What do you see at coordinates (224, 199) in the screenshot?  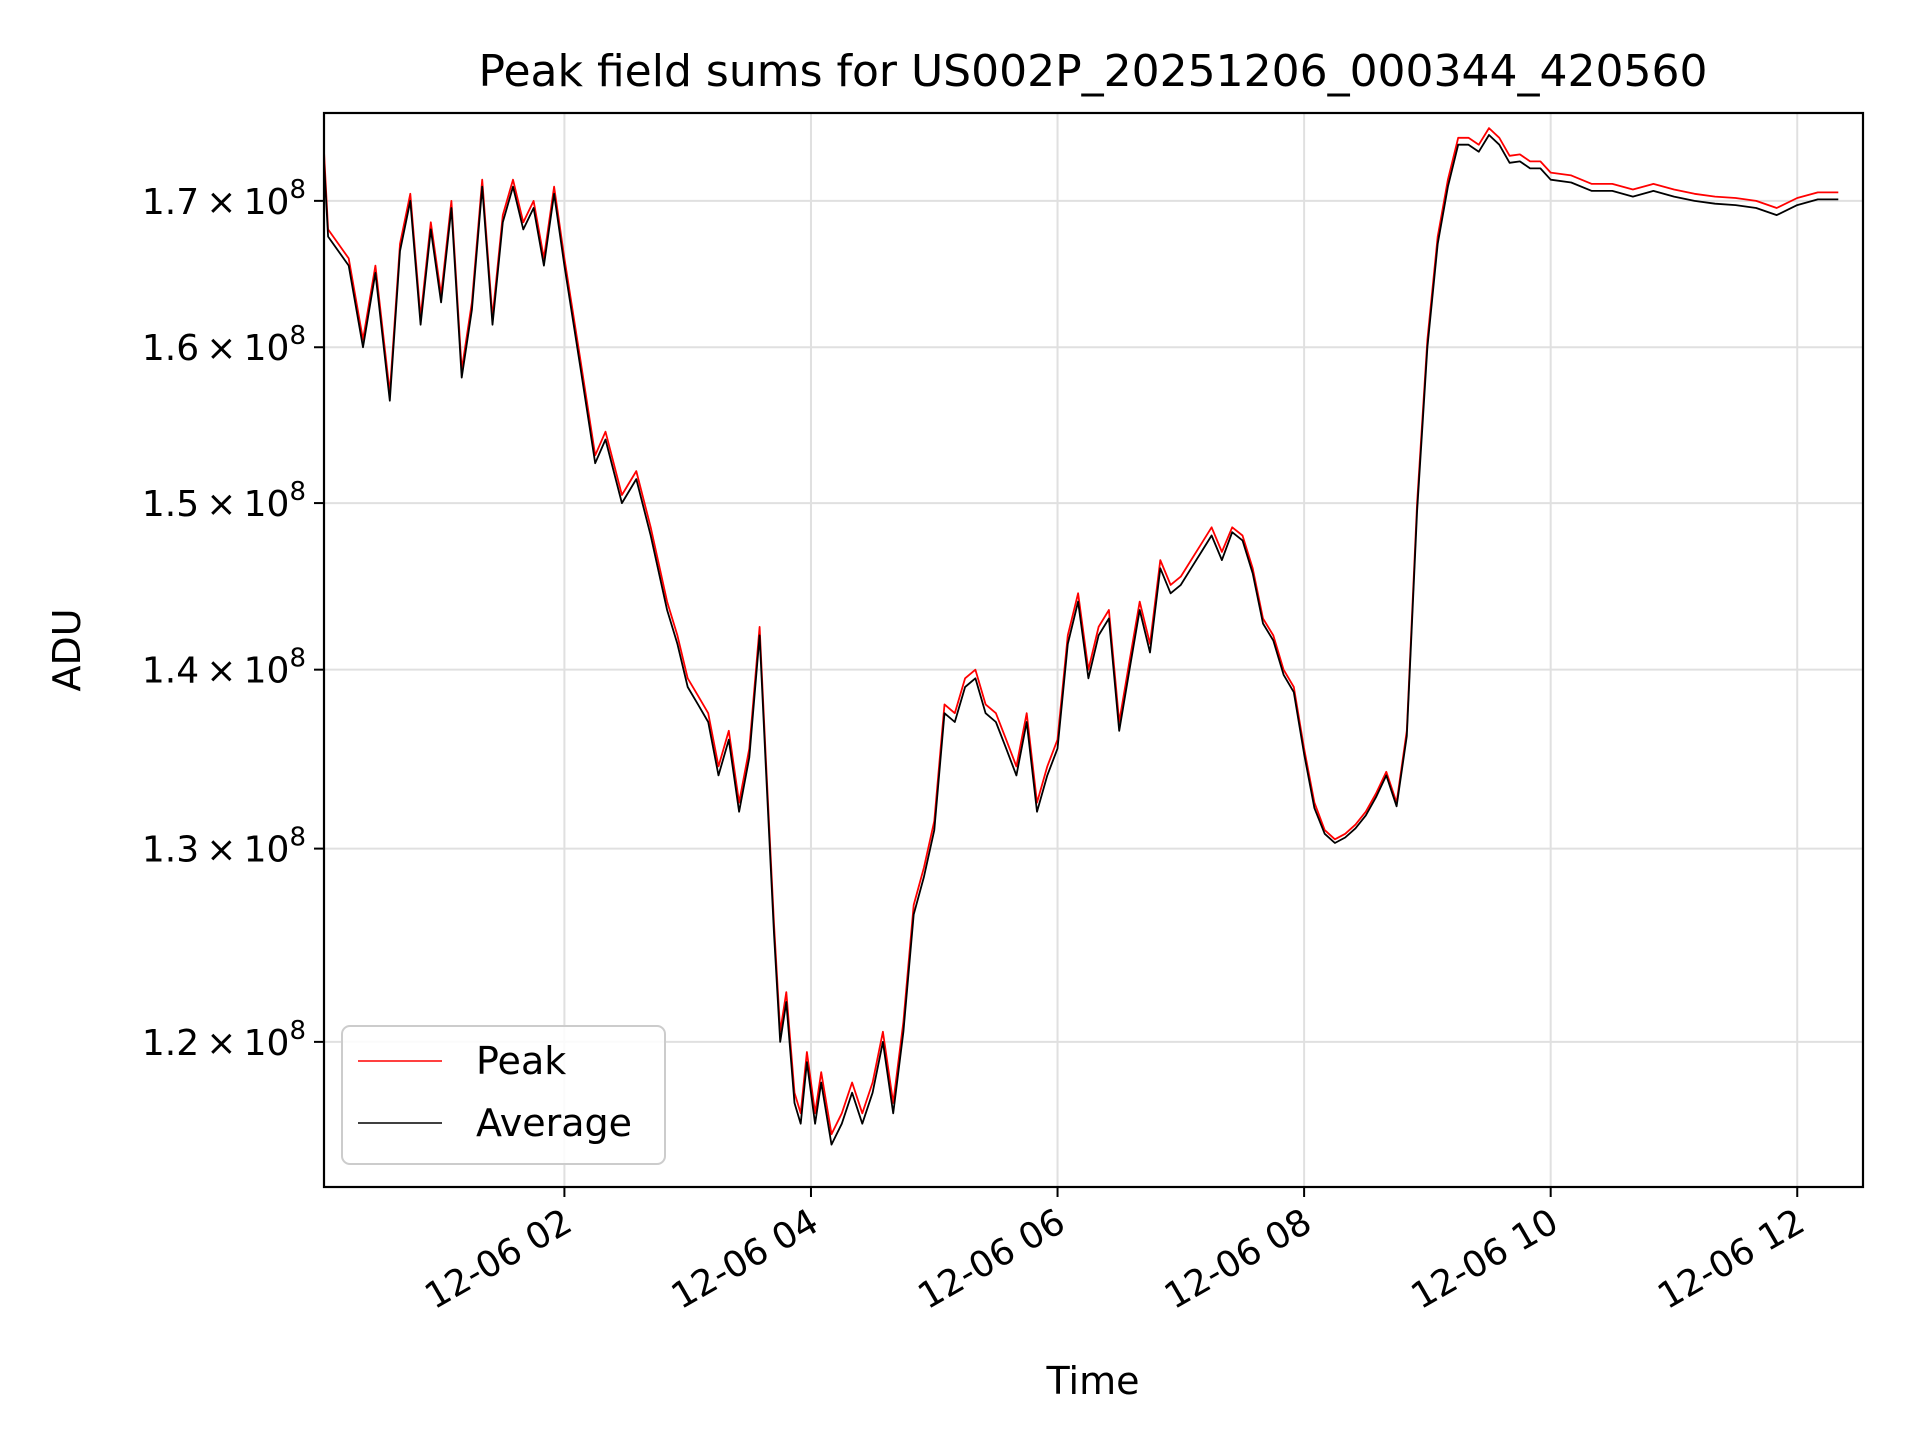 I see `y-tick-label: 1.7 × 108` at bounding box center [224, 199].